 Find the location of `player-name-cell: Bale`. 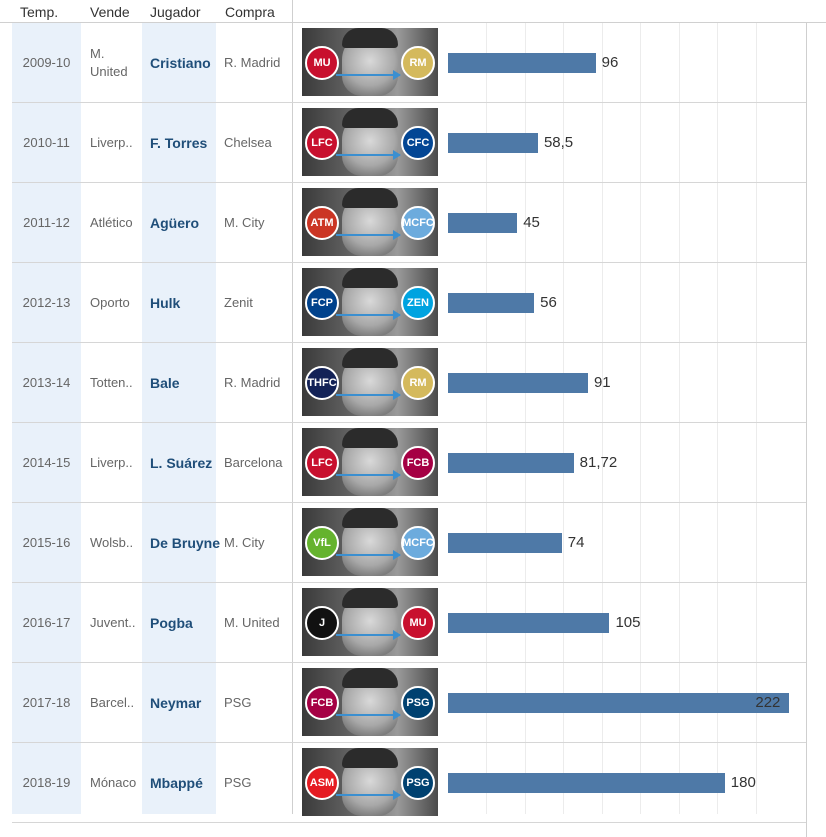

player-name-cell: Bale is located at coordinates (165, 382).